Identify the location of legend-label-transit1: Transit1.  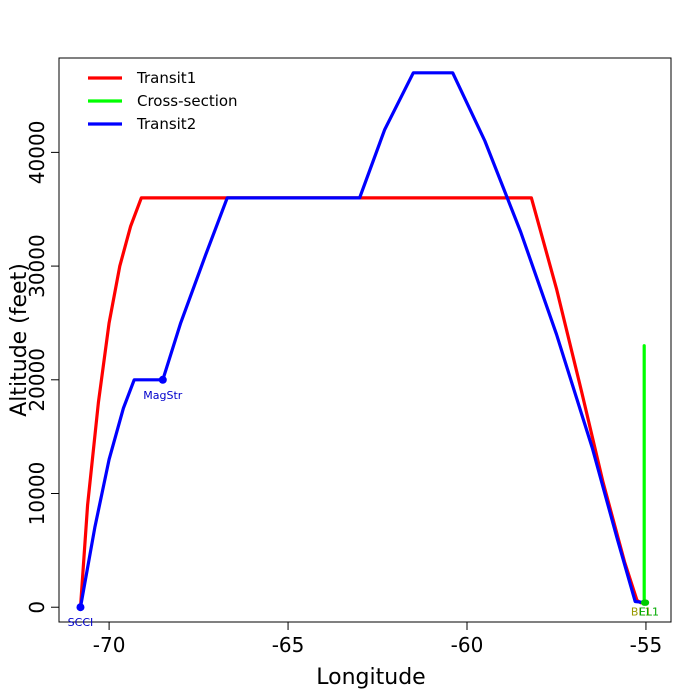
(166, 78).